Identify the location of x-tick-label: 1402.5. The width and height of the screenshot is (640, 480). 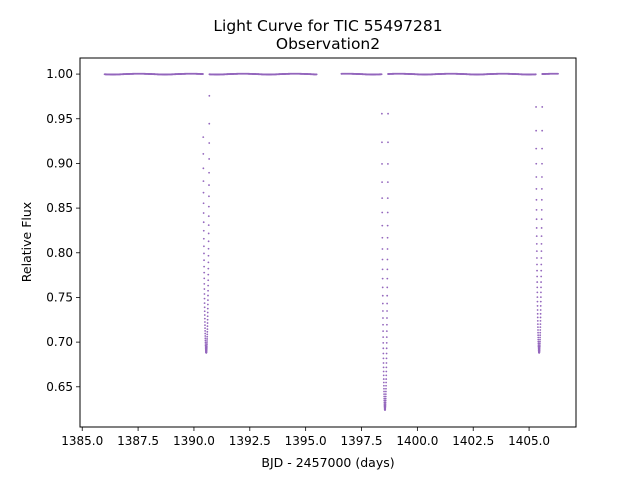
(473, 441).